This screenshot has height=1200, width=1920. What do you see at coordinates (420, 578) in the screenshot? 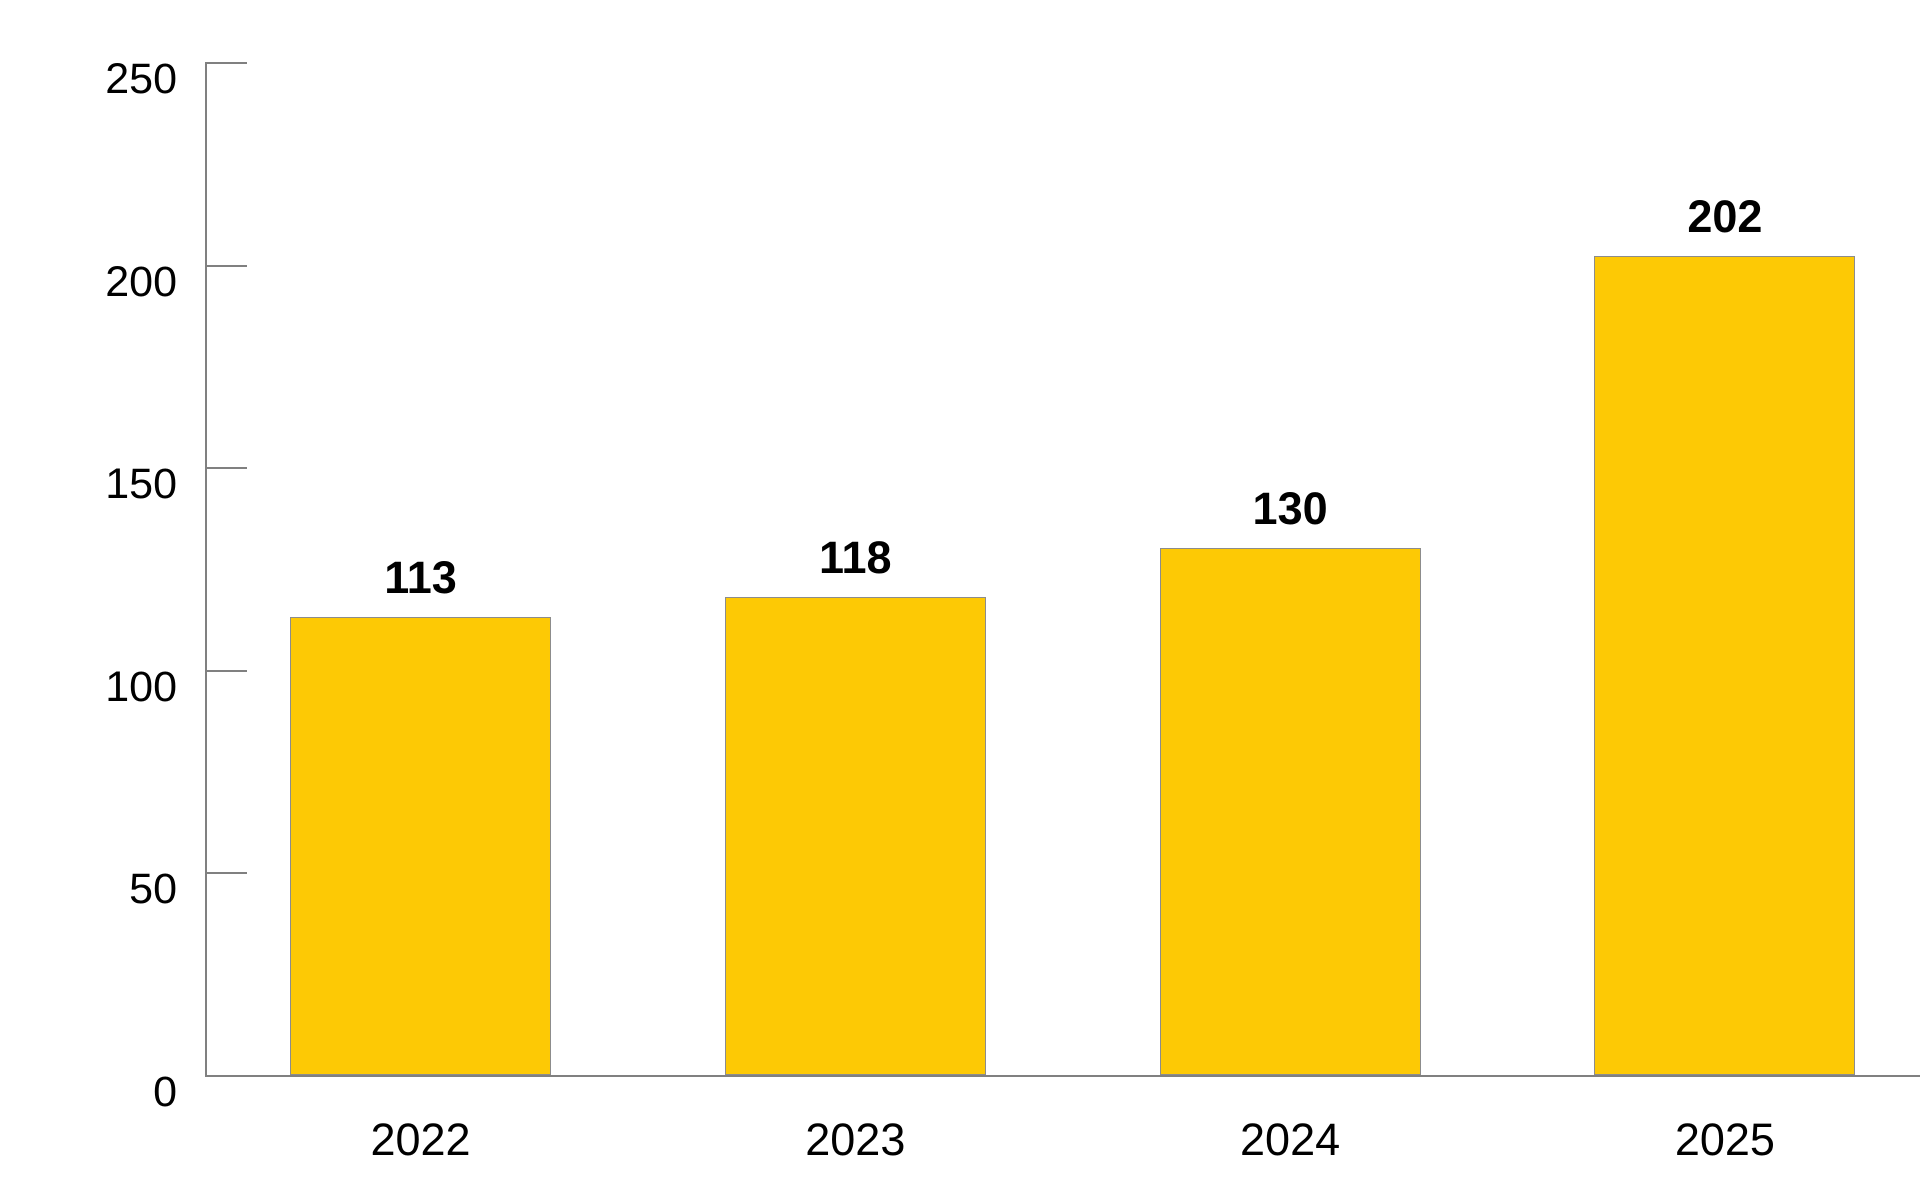
I see `bar-value-label: 113` at bounding box center [420, 578].